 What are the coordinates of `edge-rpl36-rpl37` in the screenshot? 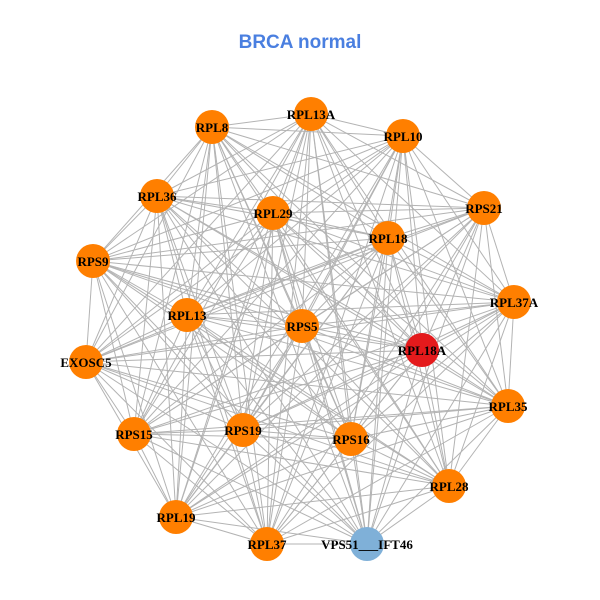 It's located at (212, 370).